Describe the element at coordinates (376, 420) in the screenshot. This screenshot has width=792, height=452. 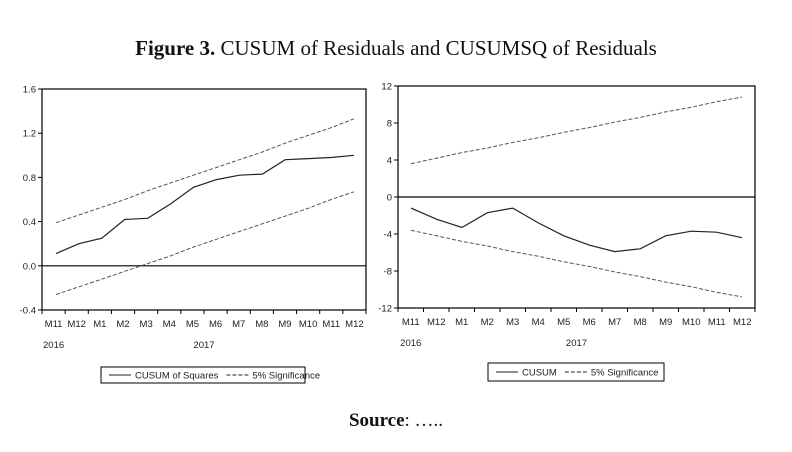
I see `source-label: Source` at that location.